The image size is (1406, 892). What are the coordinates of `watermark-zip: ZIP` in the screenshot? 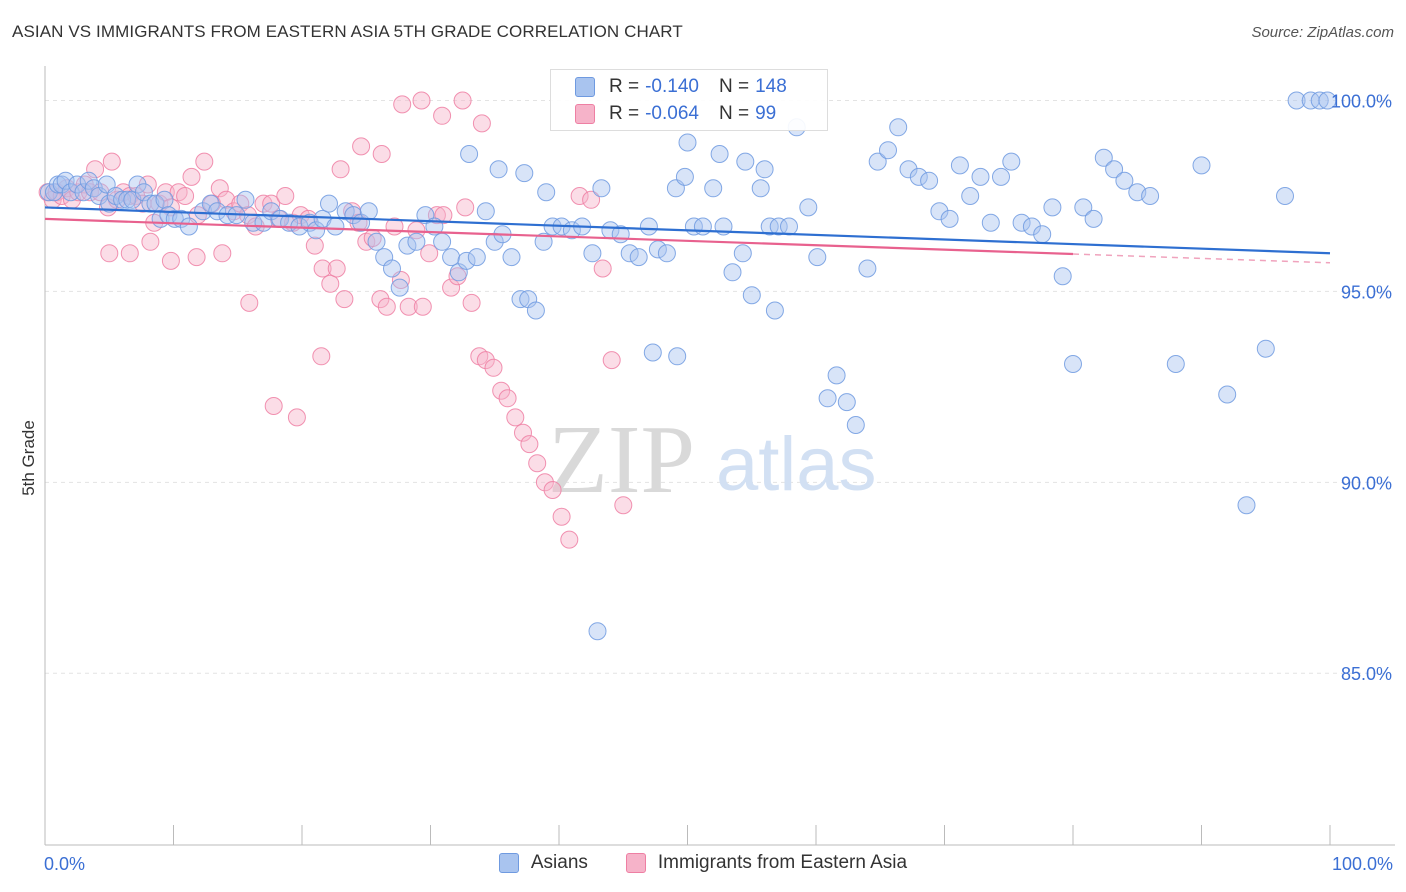 It's located at (621, 460).